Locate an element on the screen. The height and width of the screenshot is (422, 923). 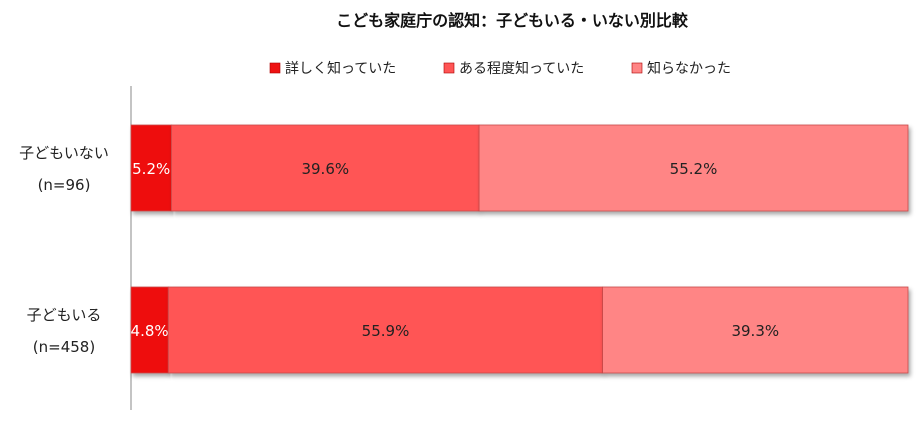
bar-value-label: 5.2% is located at coordinates (151, 169).